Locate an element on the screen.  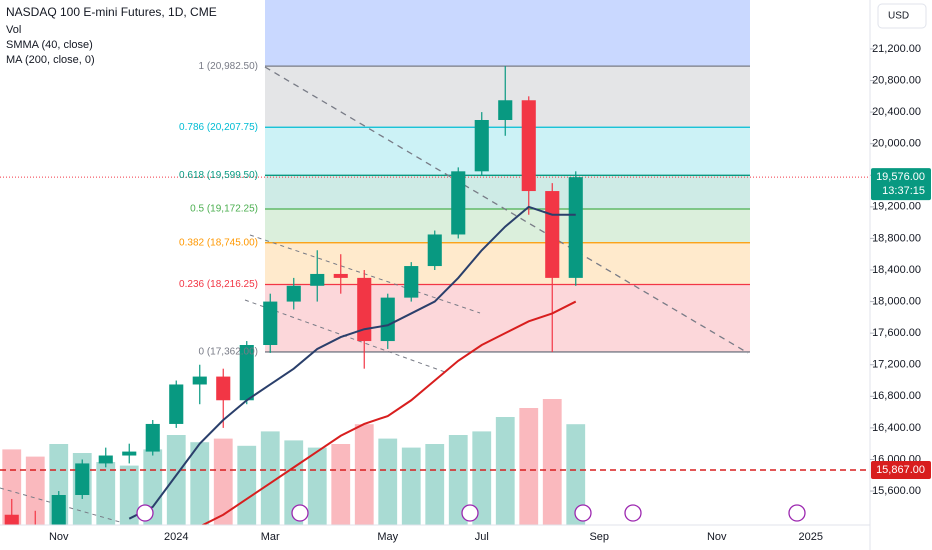
y-tick-label: 20,000.00 is located at coordinates (896, 144).